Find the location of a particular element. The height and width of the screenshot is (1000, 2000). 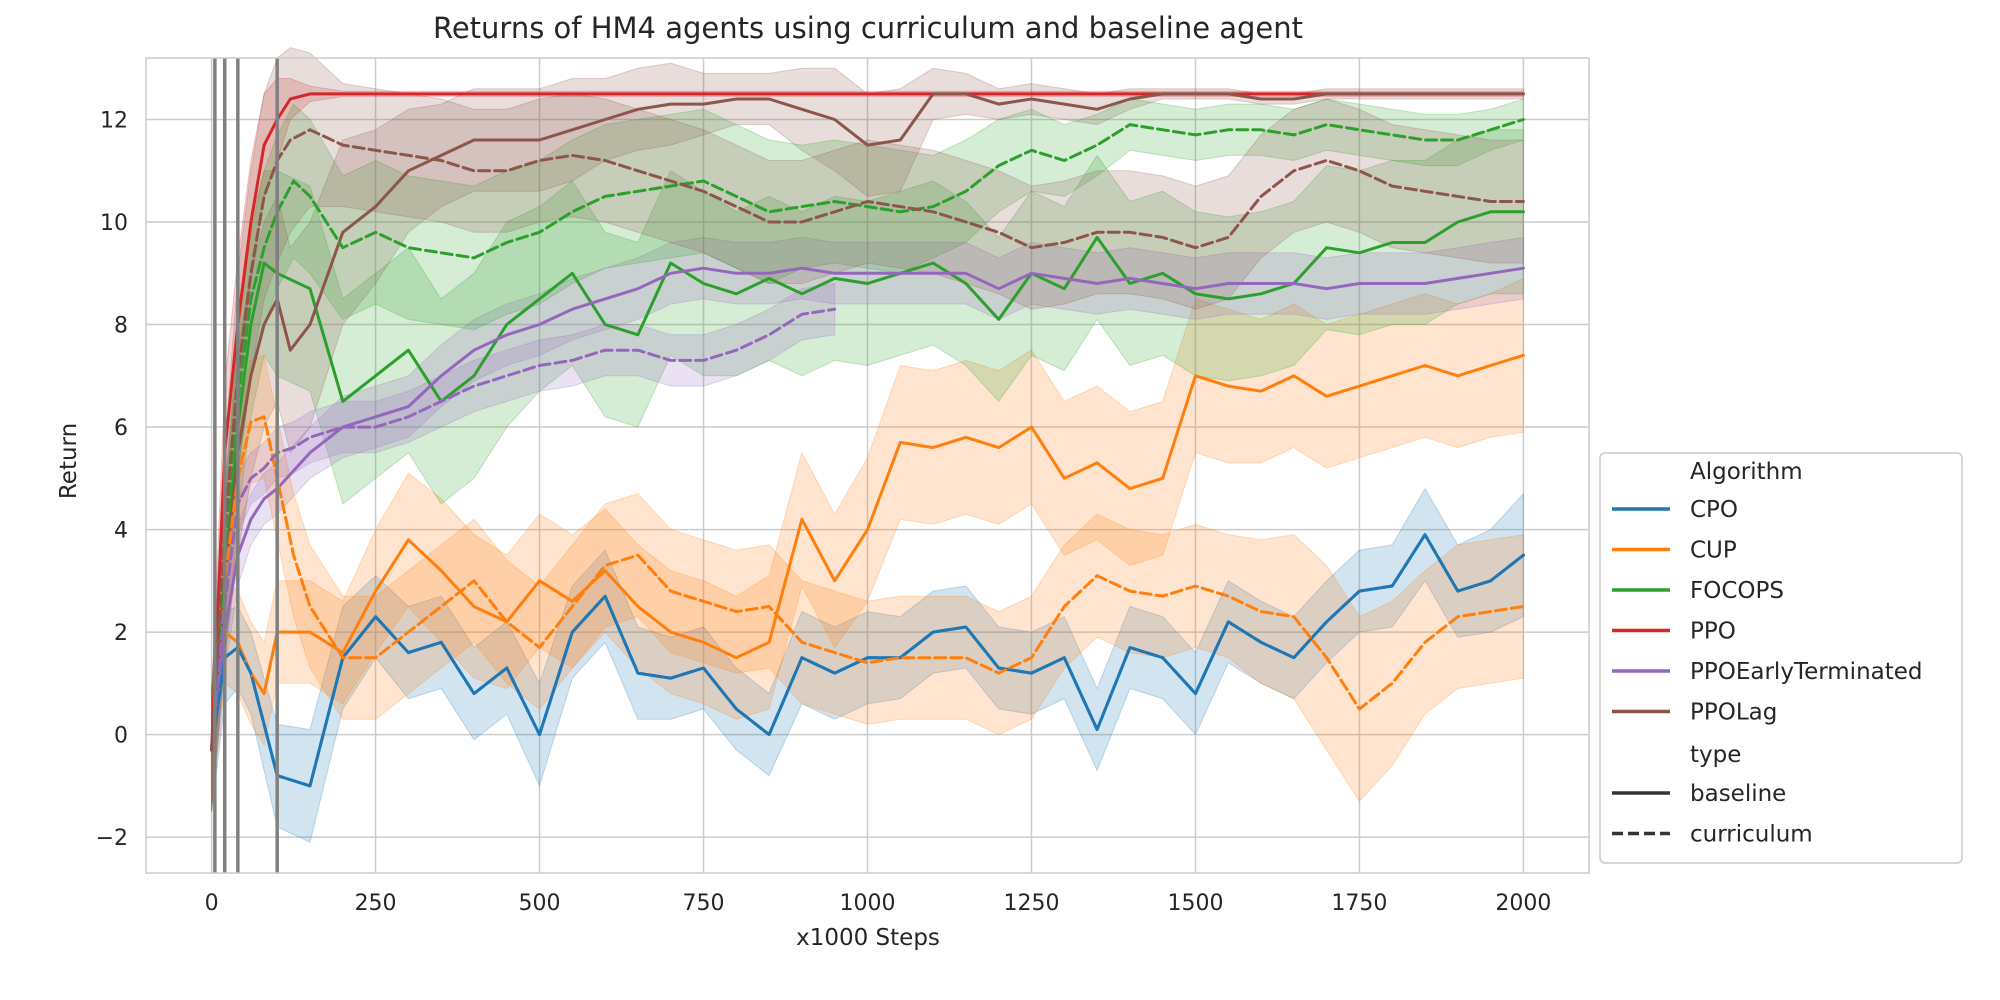

y-tick-label: 0 is located at coordinates (121, 736).